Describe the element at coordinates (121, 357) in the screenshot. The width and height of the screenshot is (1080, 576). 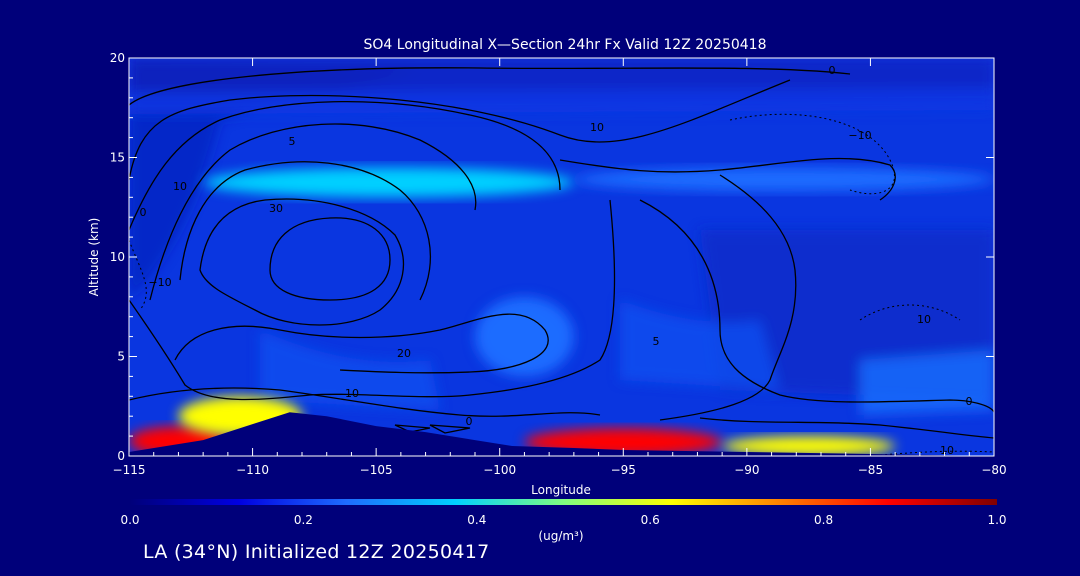
I see `y-tick-label: 5` at that location.